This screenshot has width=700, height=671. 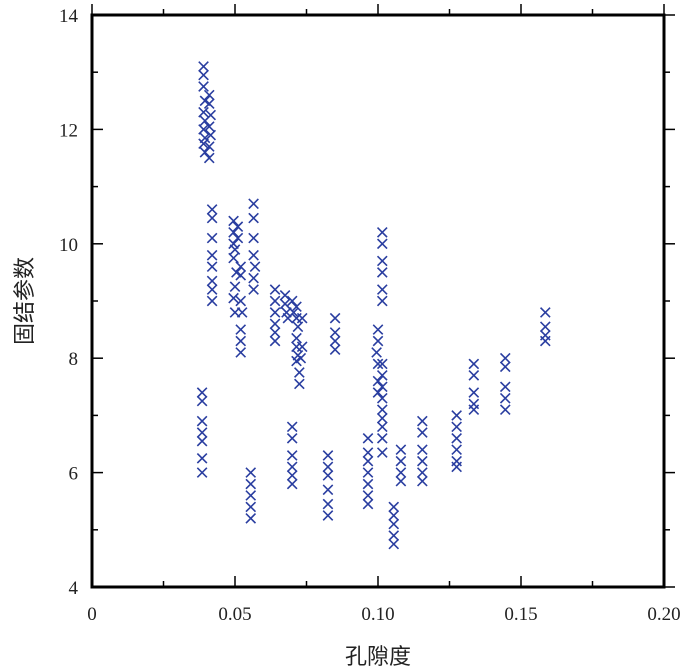 What do you see at coordinates (25, 301) in the screenshot?
I see `y-axis-title: 固结参数` at bounding box center [25, 301].